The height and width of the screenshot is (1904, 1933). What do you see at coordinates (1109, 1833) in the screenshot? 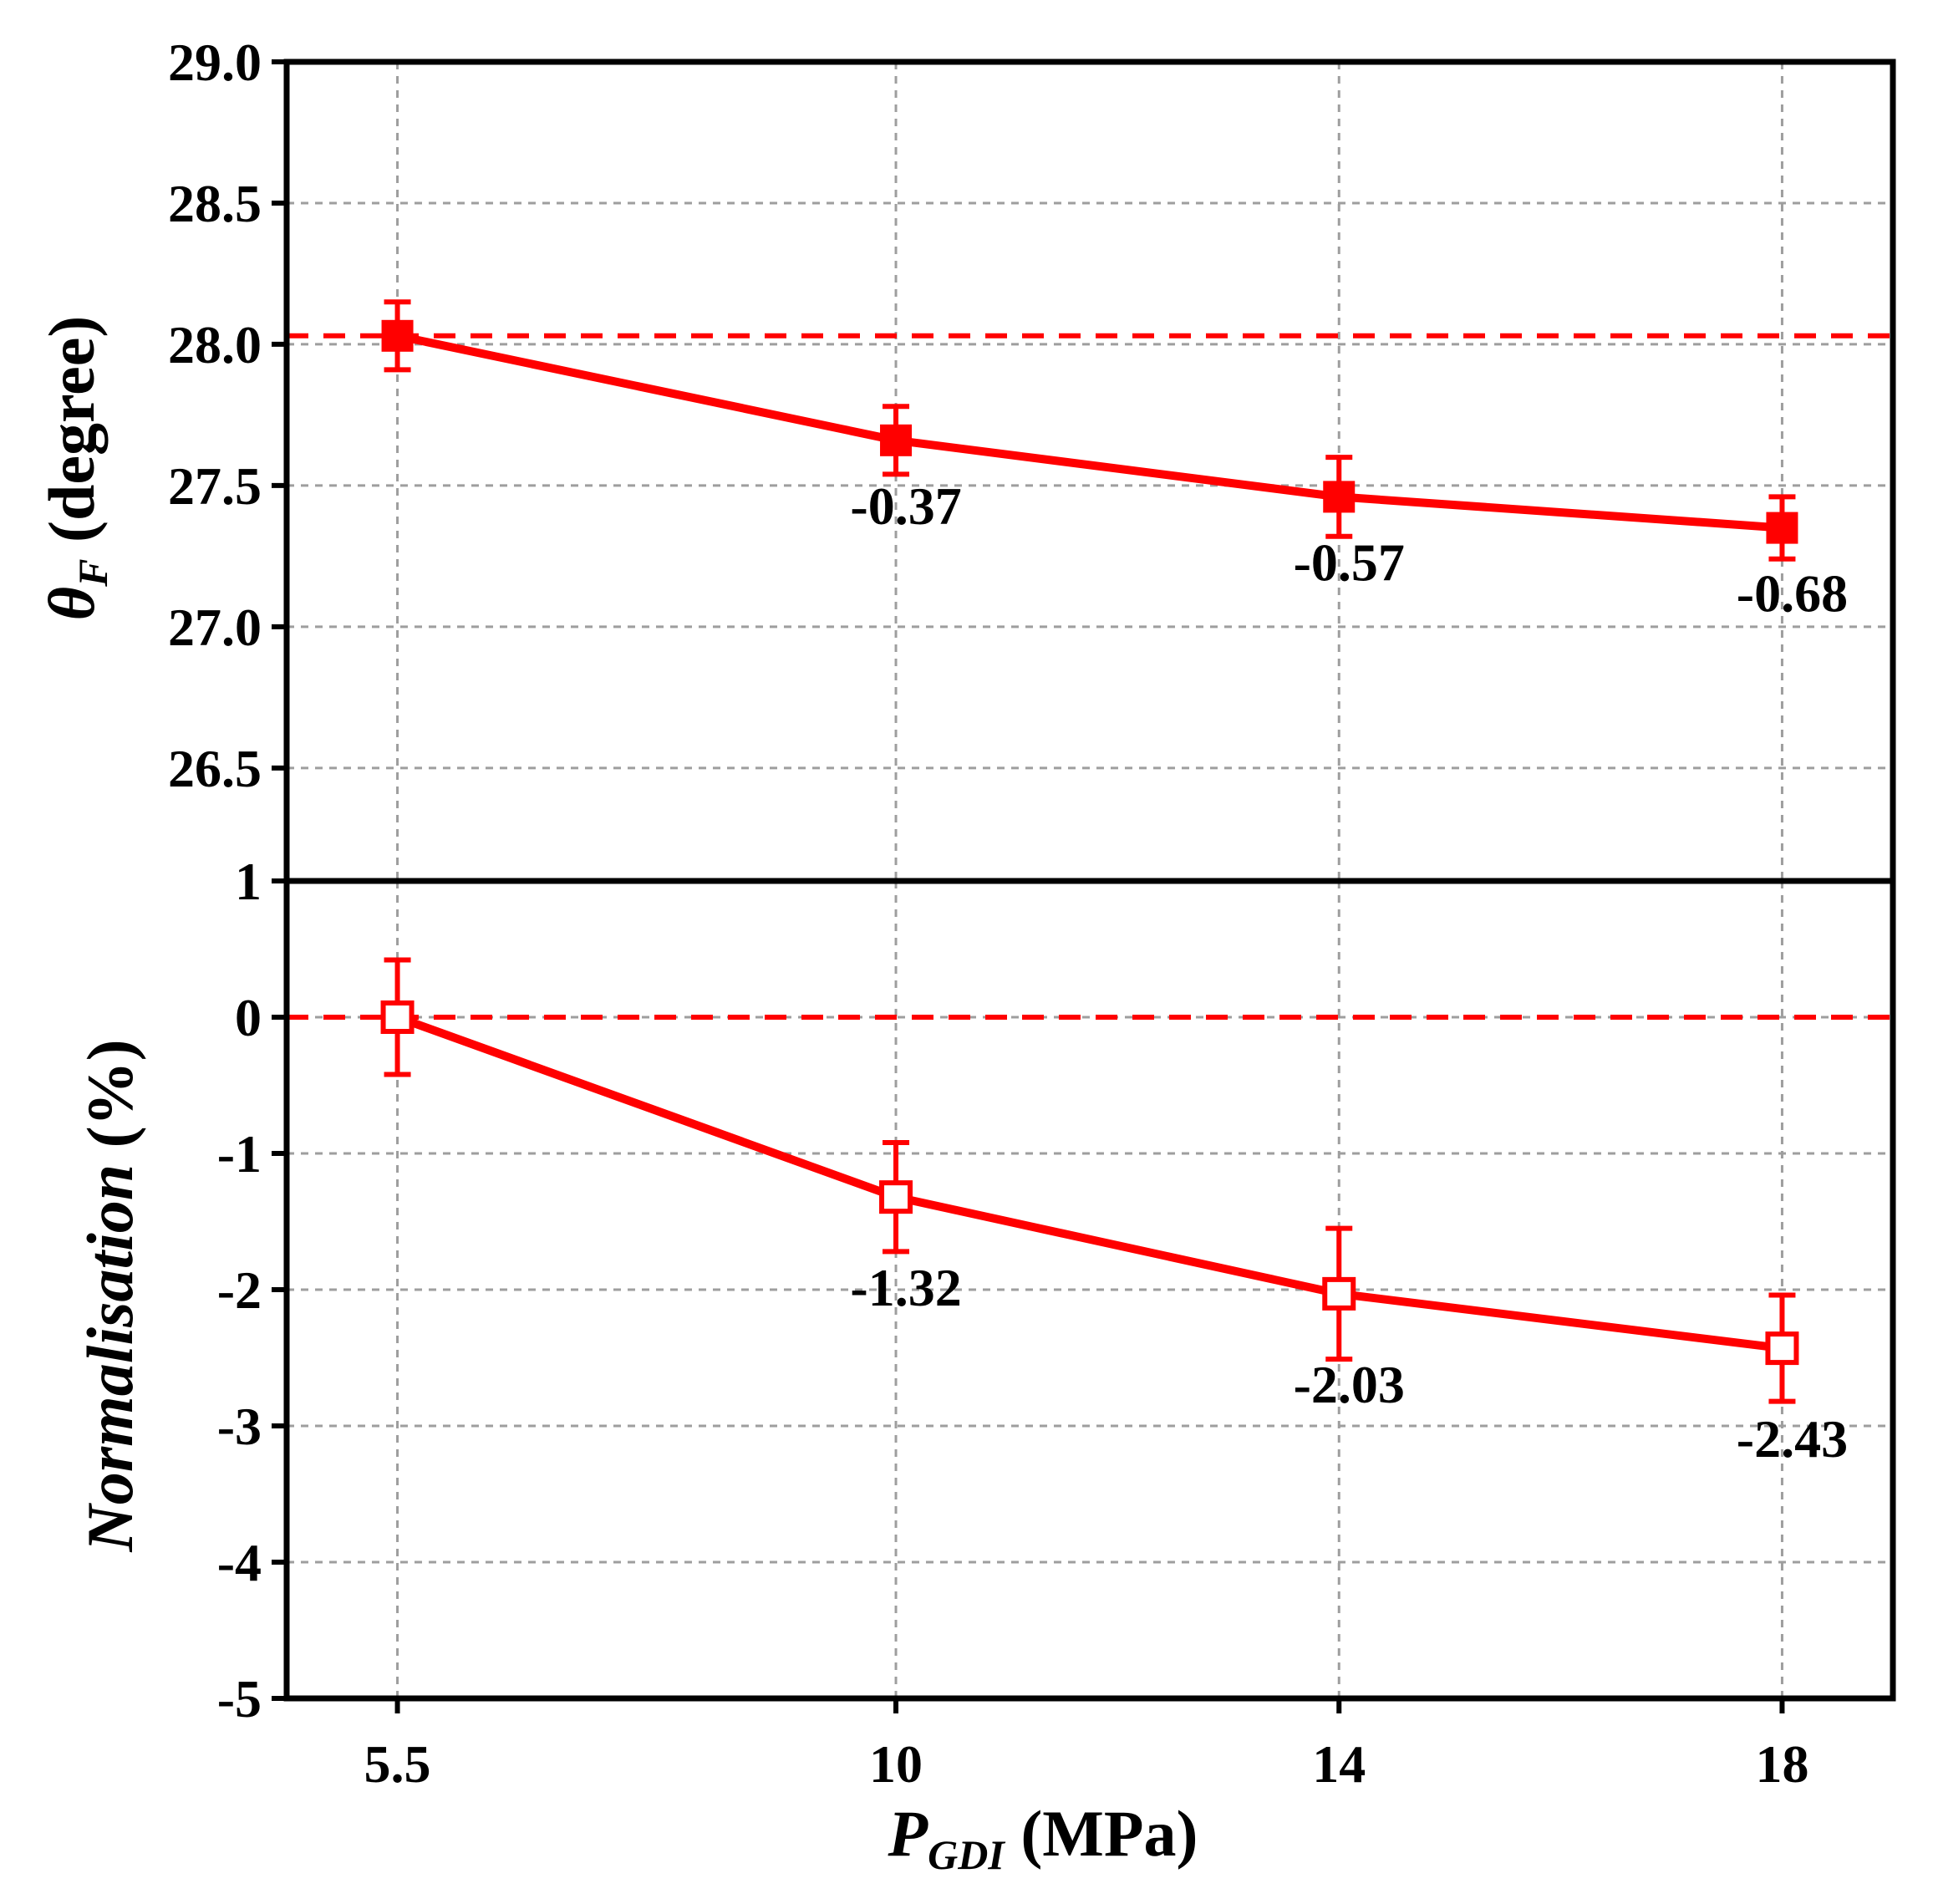
I see `x-axis-title-unit: (MPa)` at bounding box center [1109, 1833].